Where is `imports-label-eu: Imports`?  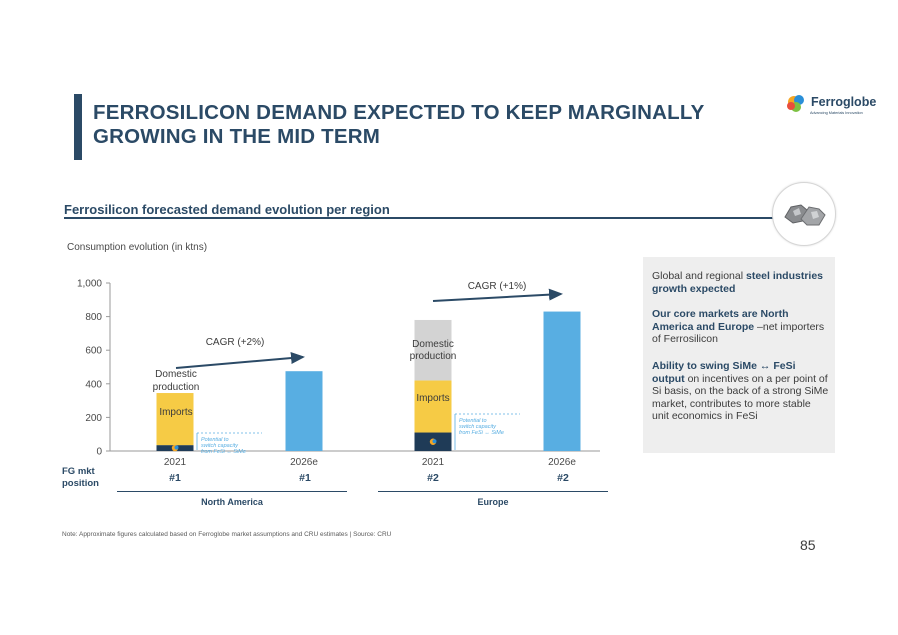 imports-label-eu: Imports is located at coordinates (432, 398).